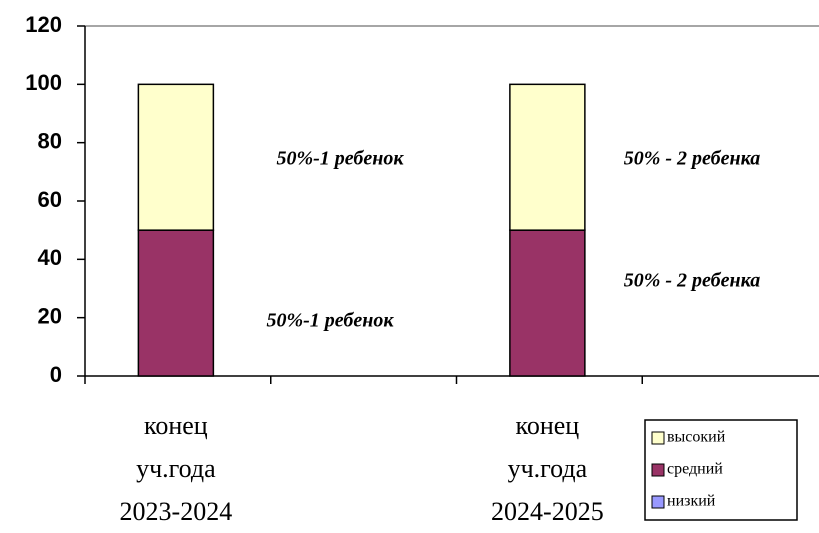 Image resolution: width=819 pixels, height=533 pixels. Describe the element at coordinates (691, 501) in the screenshot. I see `legend-label: низкий` at that location.